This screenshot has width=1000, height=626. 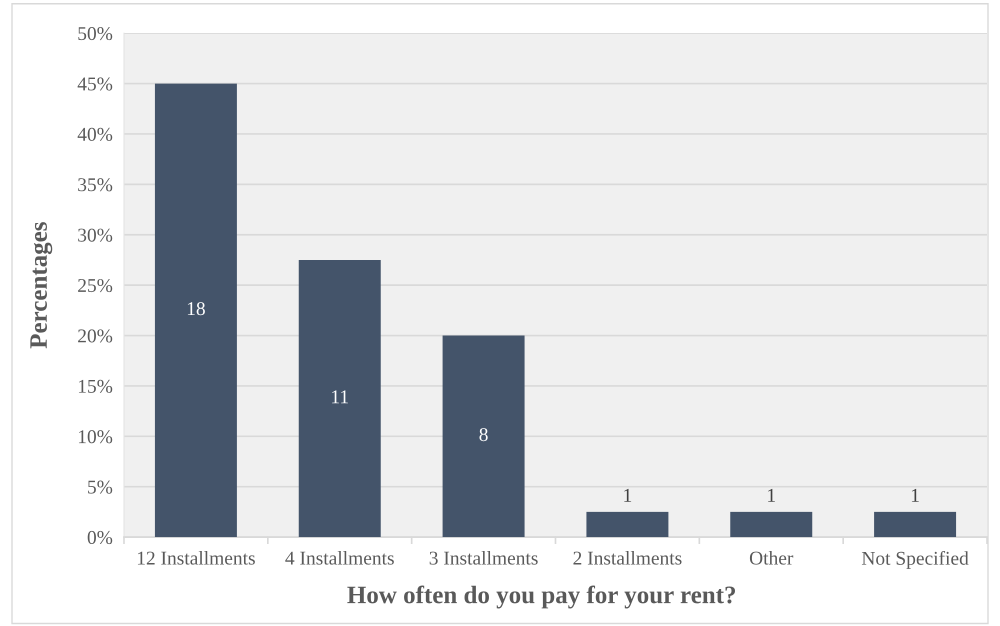 What do you see at coordinates (541, 596) in the screenshot?
I see `x-axis-title: How often do you pay for your rent?` at bounding box center [541, 596].